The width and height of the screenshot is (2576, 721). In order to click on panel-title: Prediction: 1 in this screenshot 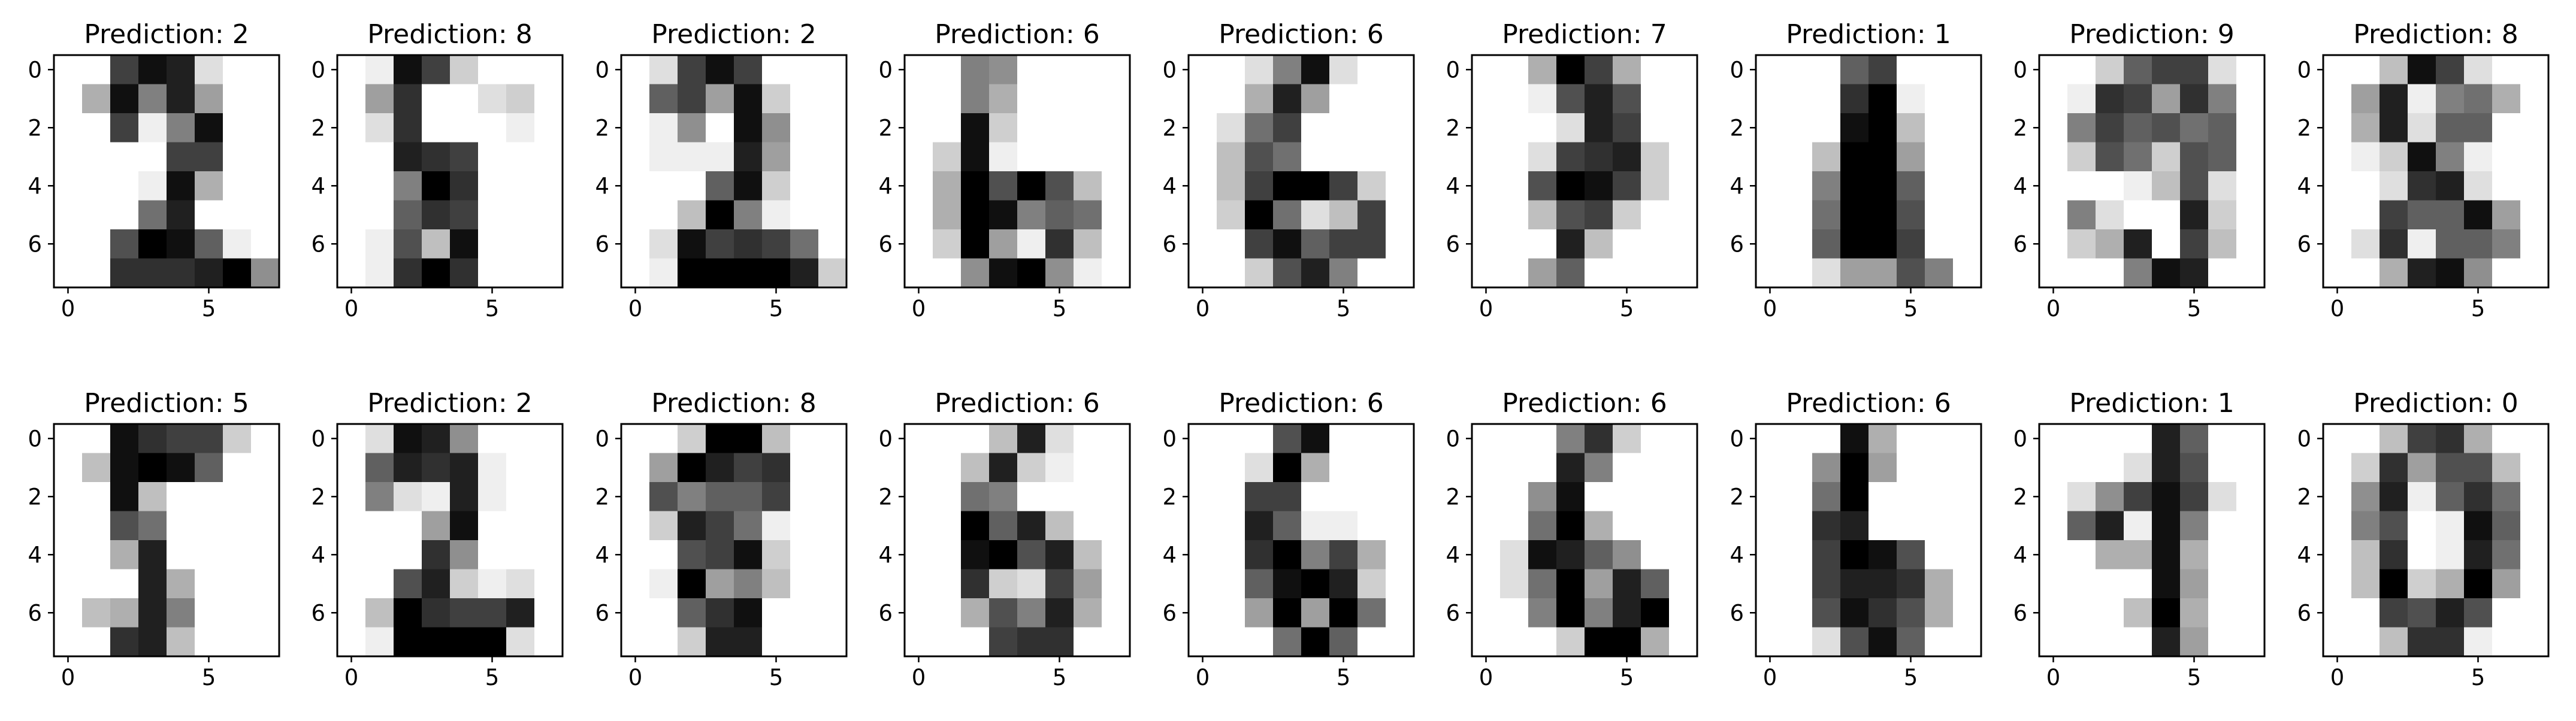, I will do `click(2151, 403)`.